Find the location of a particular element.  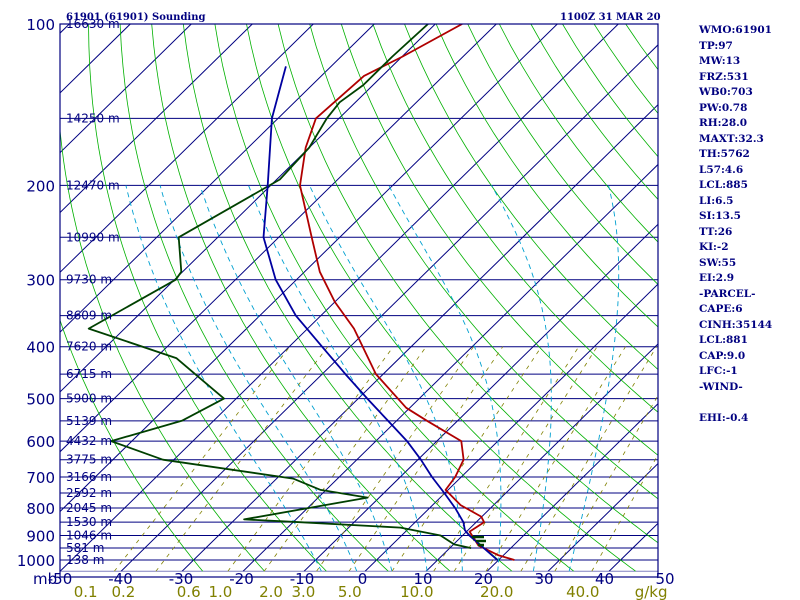

height-tick-label: 3166 m is located at coordinates (89, 477).